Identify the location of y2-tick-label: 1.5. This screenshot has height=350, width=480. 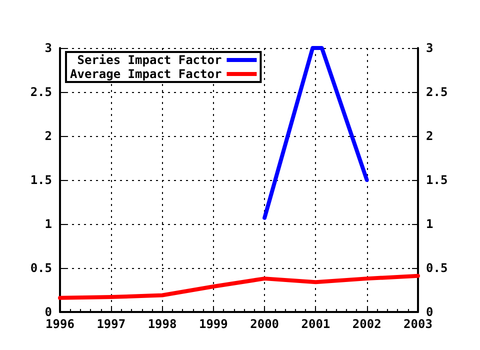
(437, 180).